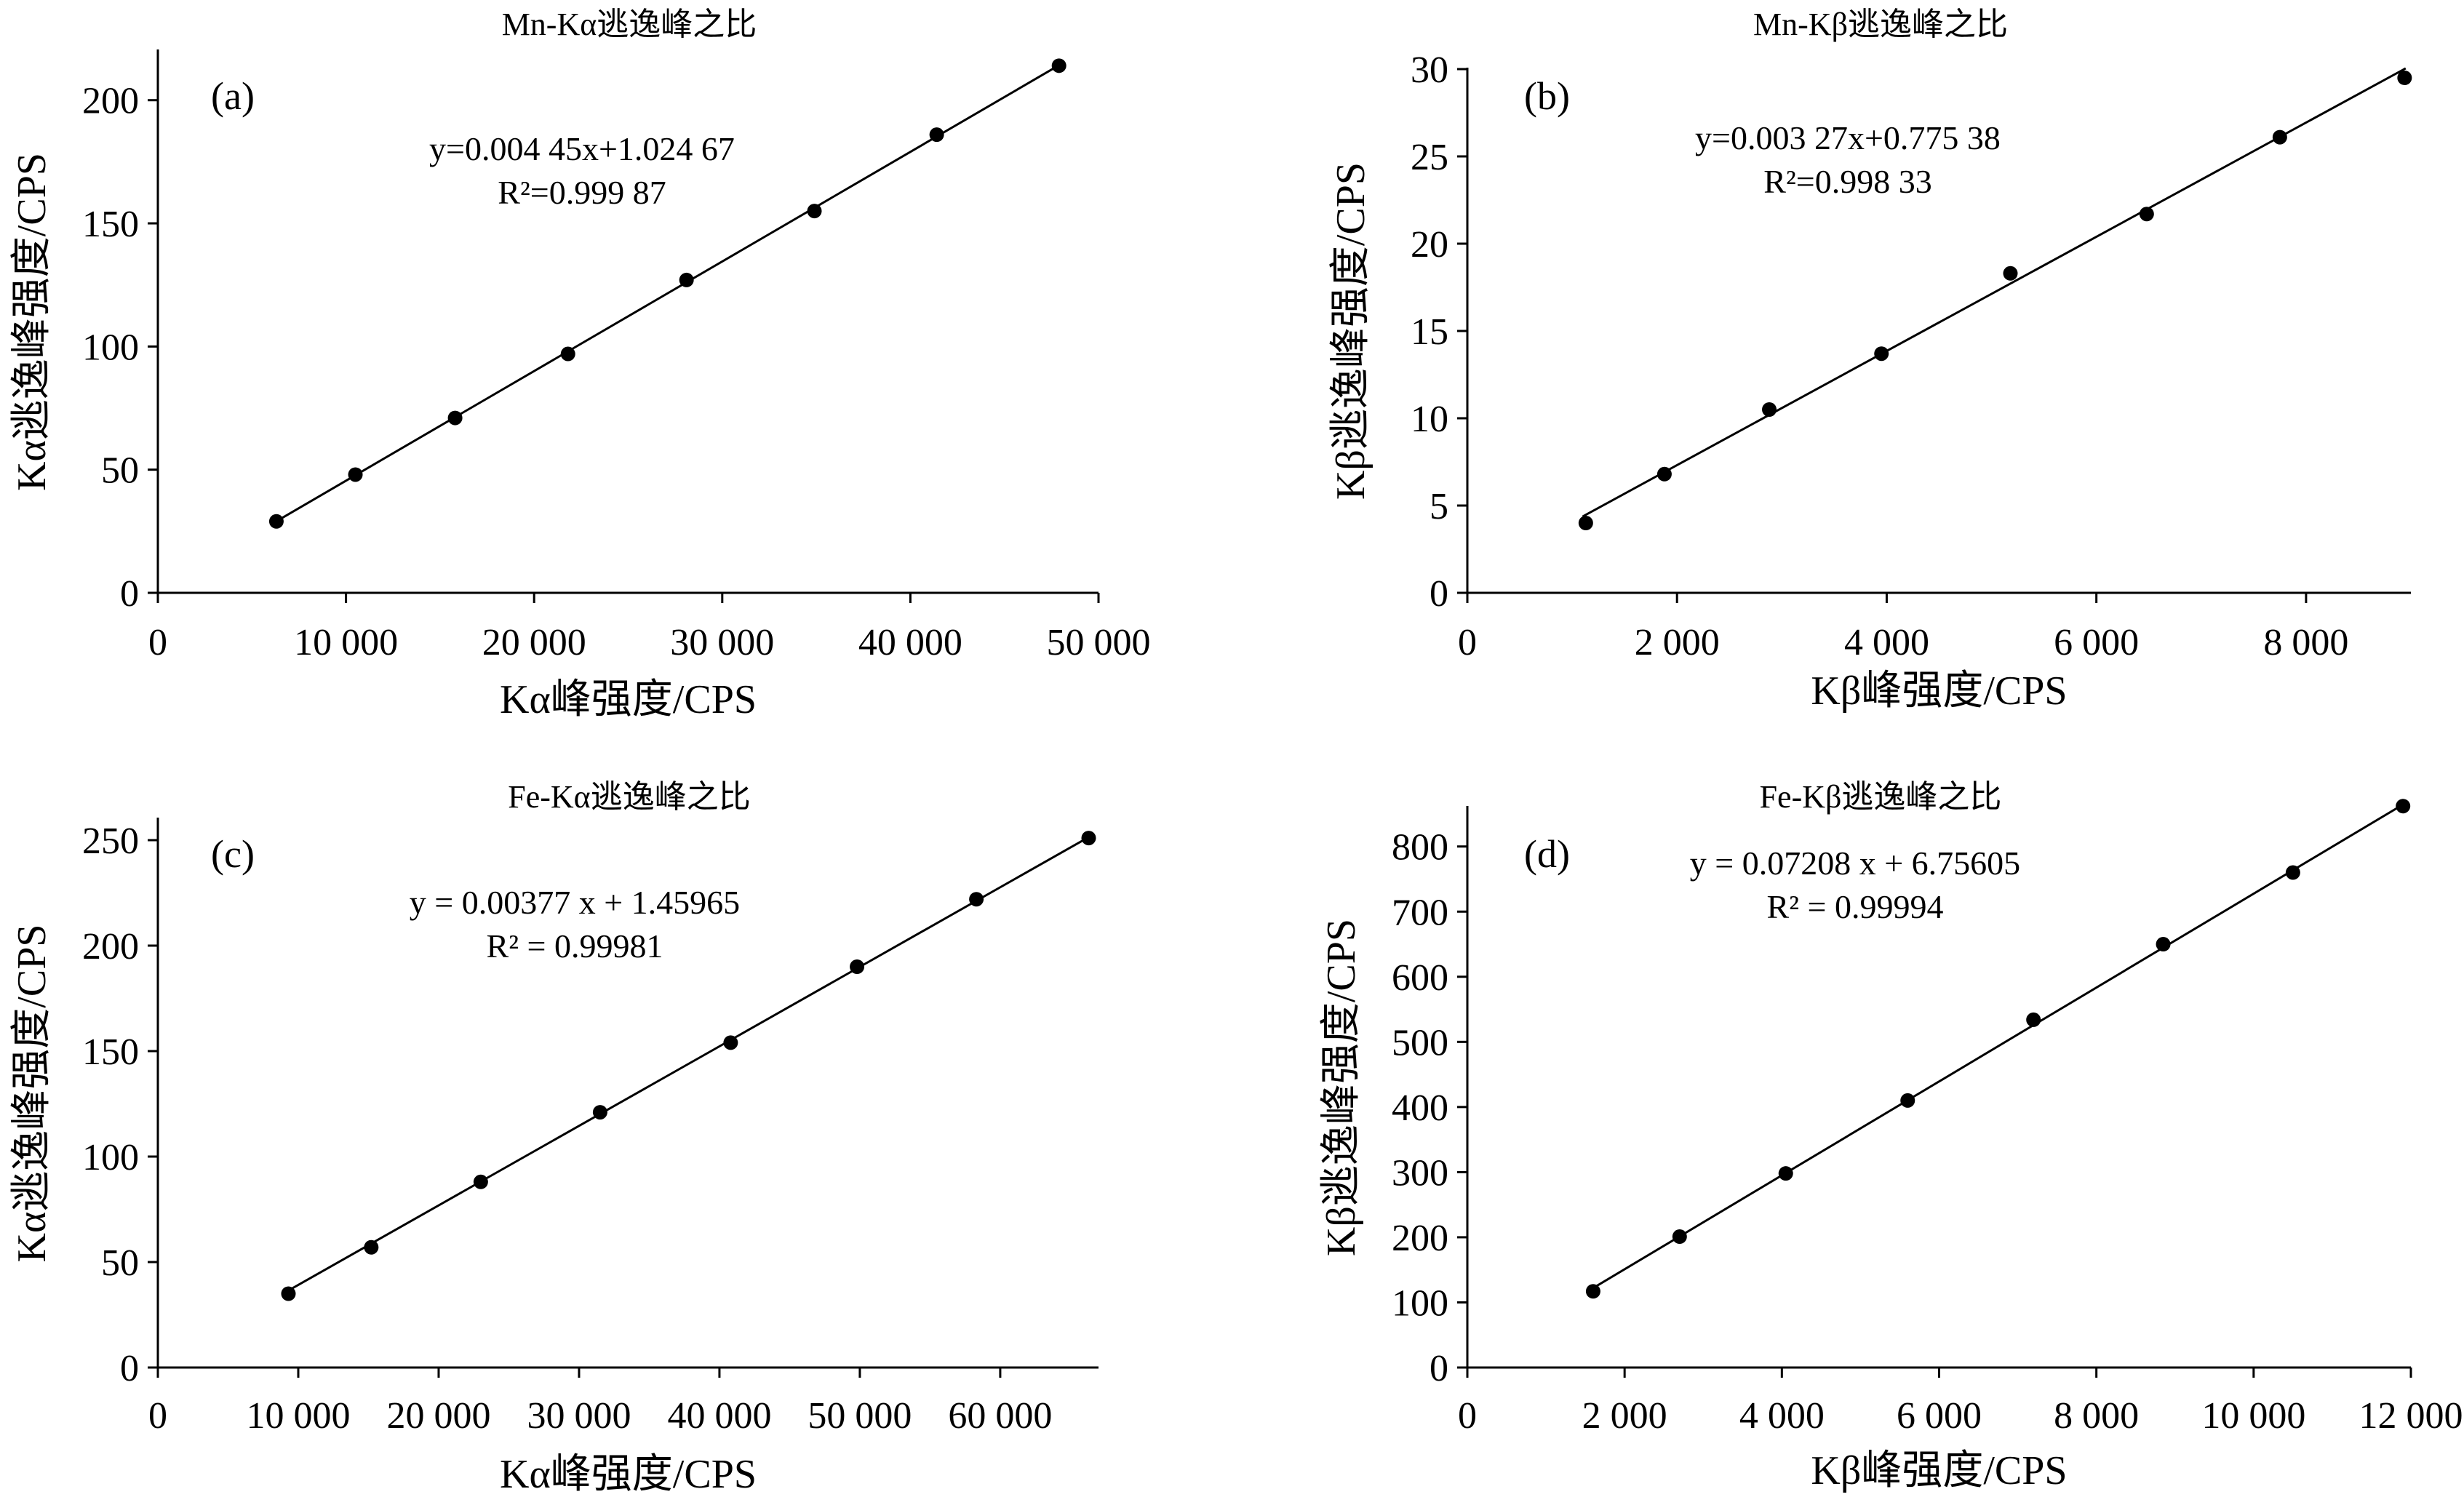 This screenshot has width=2464, height=1505. I want to click on y-tick-label: 5, so click(1439, 506).